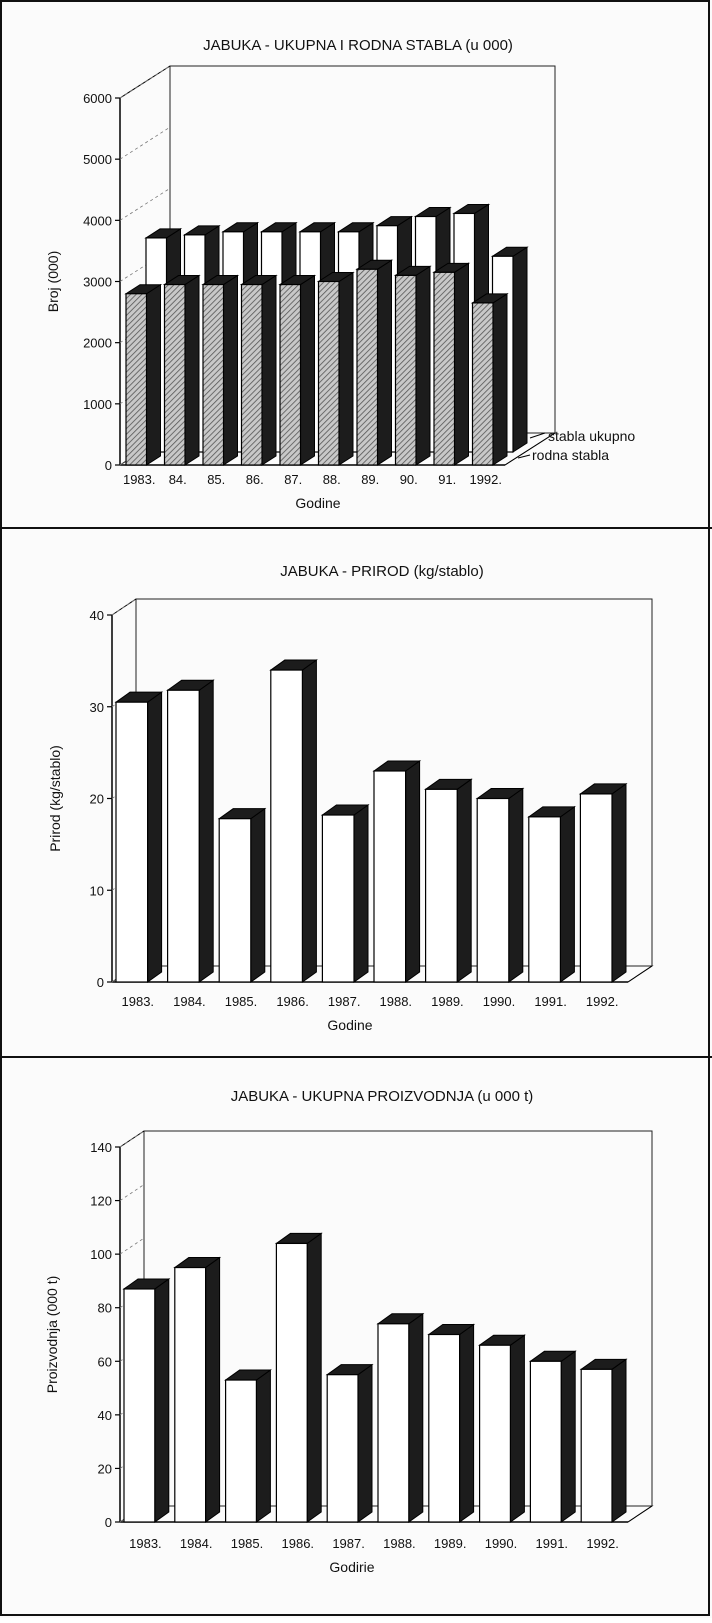 This screenshot has width=712, height=1623. I want to click on x-tick-label: 1988., so click(396, 1001).